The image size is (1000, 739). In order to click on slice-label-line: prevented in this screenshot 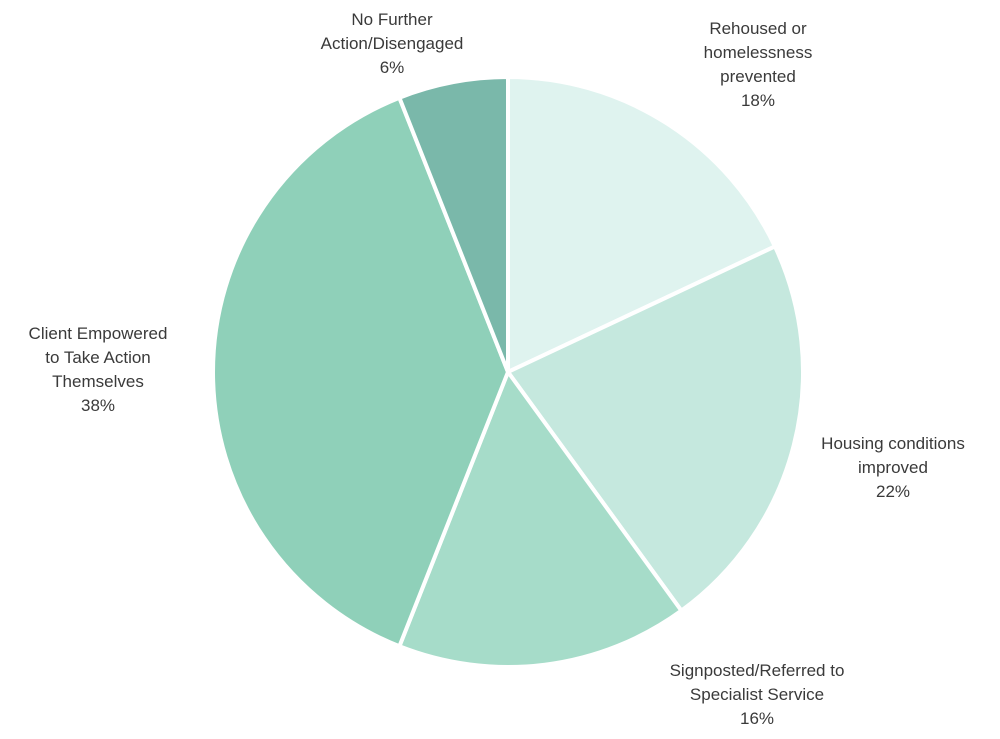, I will do `click(758, 76)`.